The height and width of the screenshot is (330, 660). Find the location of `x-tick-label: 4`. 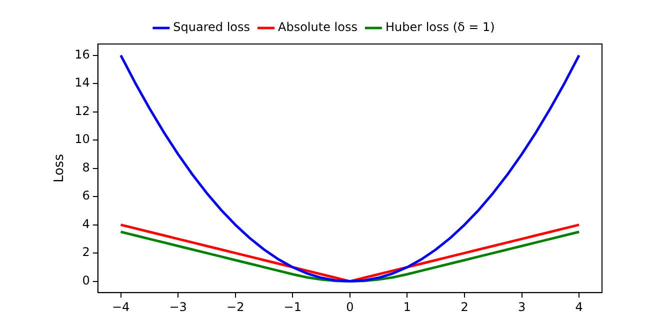

x-tick-label: 4 is located at coordinates (579, 307).